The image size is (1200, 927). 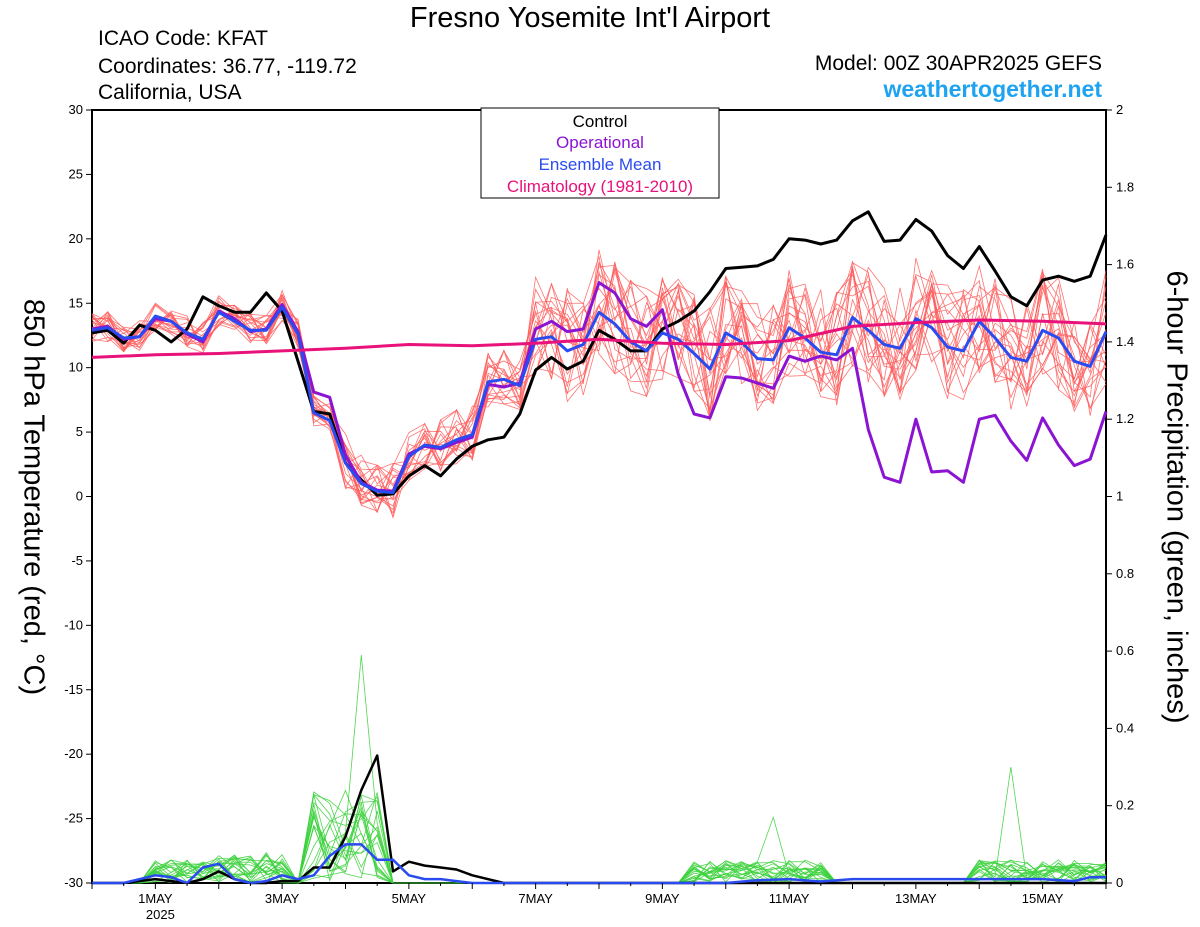 What do you see at coordinates (1043, 898) in the screenshot?
I see `x-tick-label: 15MAY` at bounding box center [1043, 898].